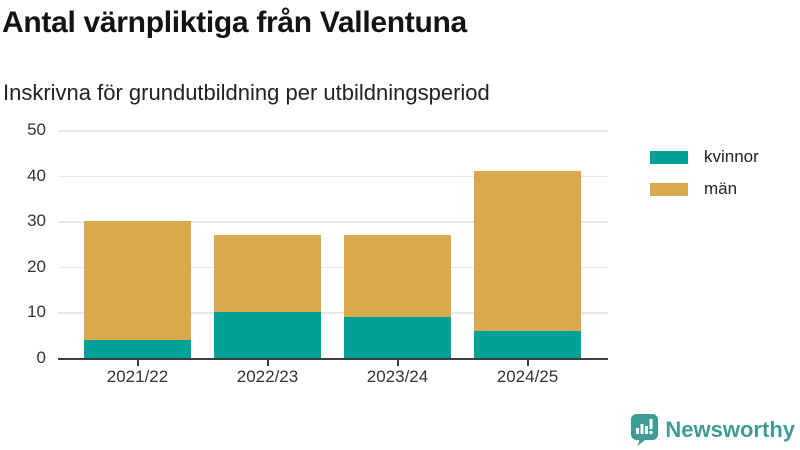  Describe the element at coordinates (137, 280) in the screenshot. I see `bar-2021-22-män` at that location.